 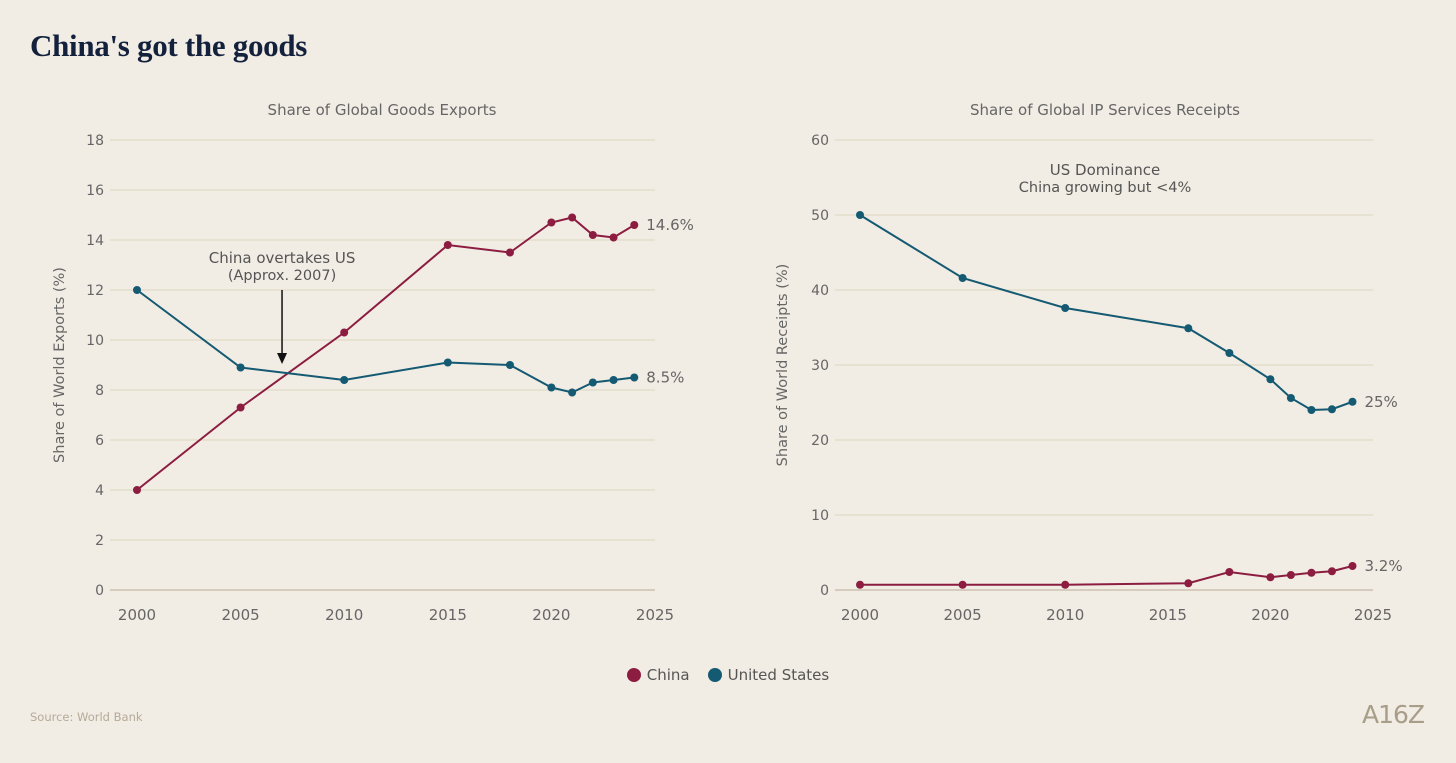 I want to click on y-tick-label: 8, so click(x=99, y=391).